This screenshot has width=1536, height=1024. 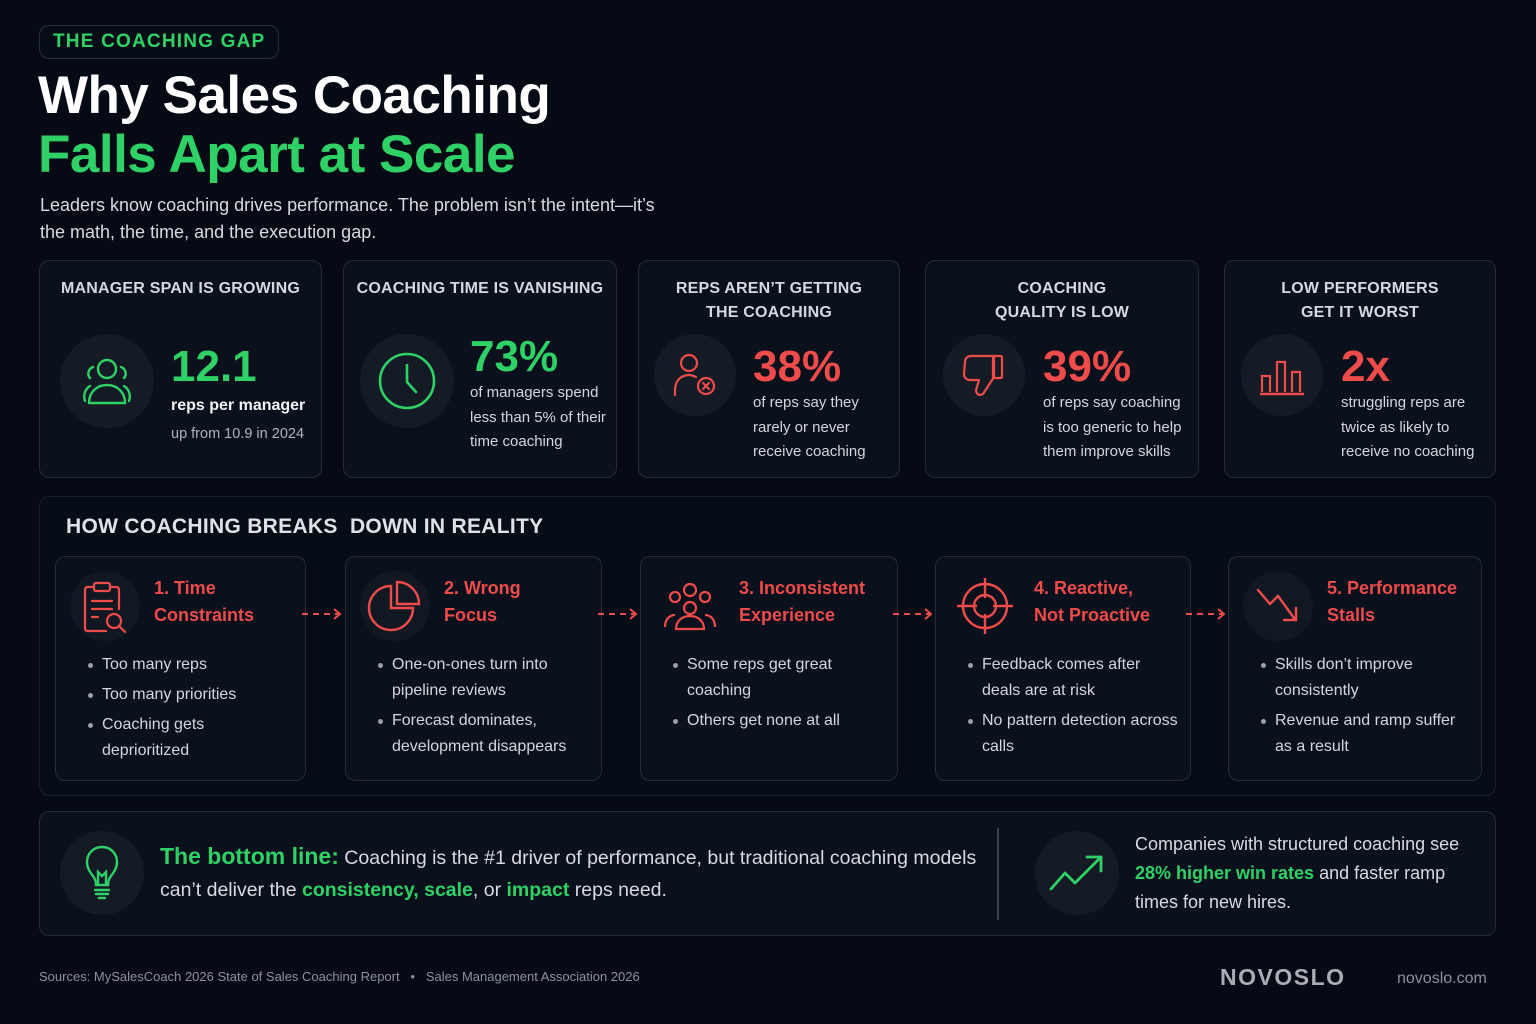 What do you see at coordinates (1077, 873) in the screenshot?
I see `trend-up-icon` at bounding box center [1077, 873].